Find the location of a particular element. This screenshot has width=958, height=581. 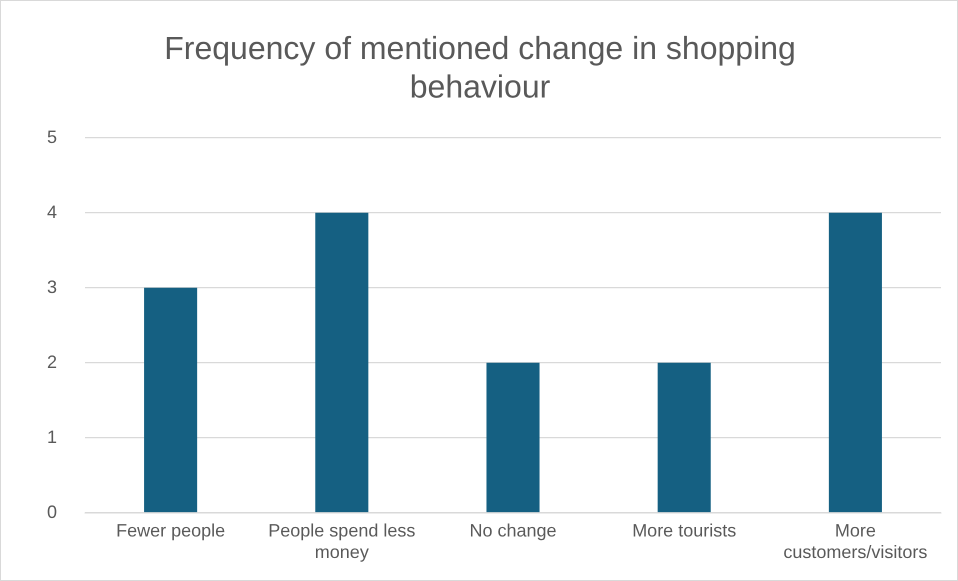

x-tick-label: More tourists is located at coordinates (684, 530).